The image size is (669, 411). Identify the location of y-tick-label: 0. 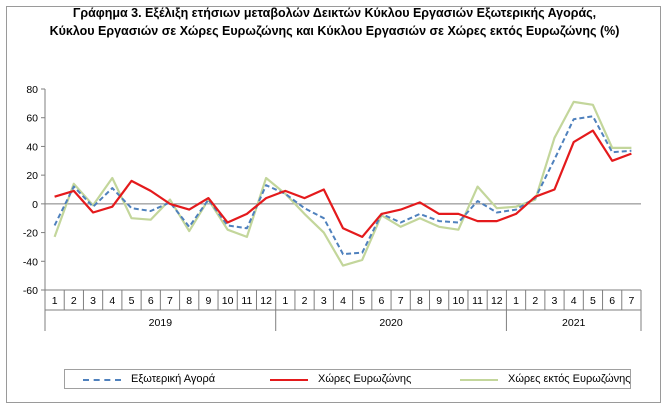
(35, 205).